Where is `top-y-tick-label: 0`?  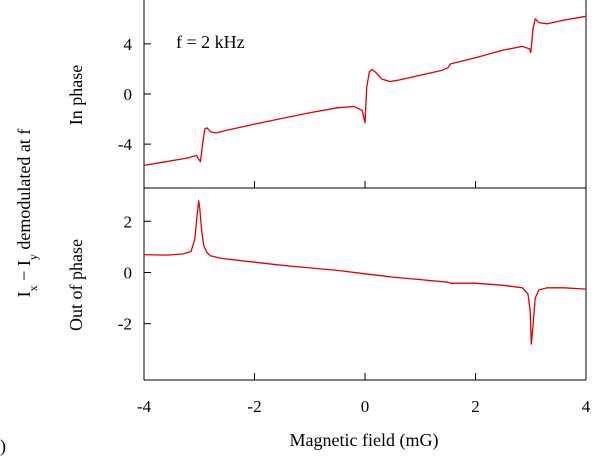
top-y-tick-label: 0 is located at coordinates (128, 94).